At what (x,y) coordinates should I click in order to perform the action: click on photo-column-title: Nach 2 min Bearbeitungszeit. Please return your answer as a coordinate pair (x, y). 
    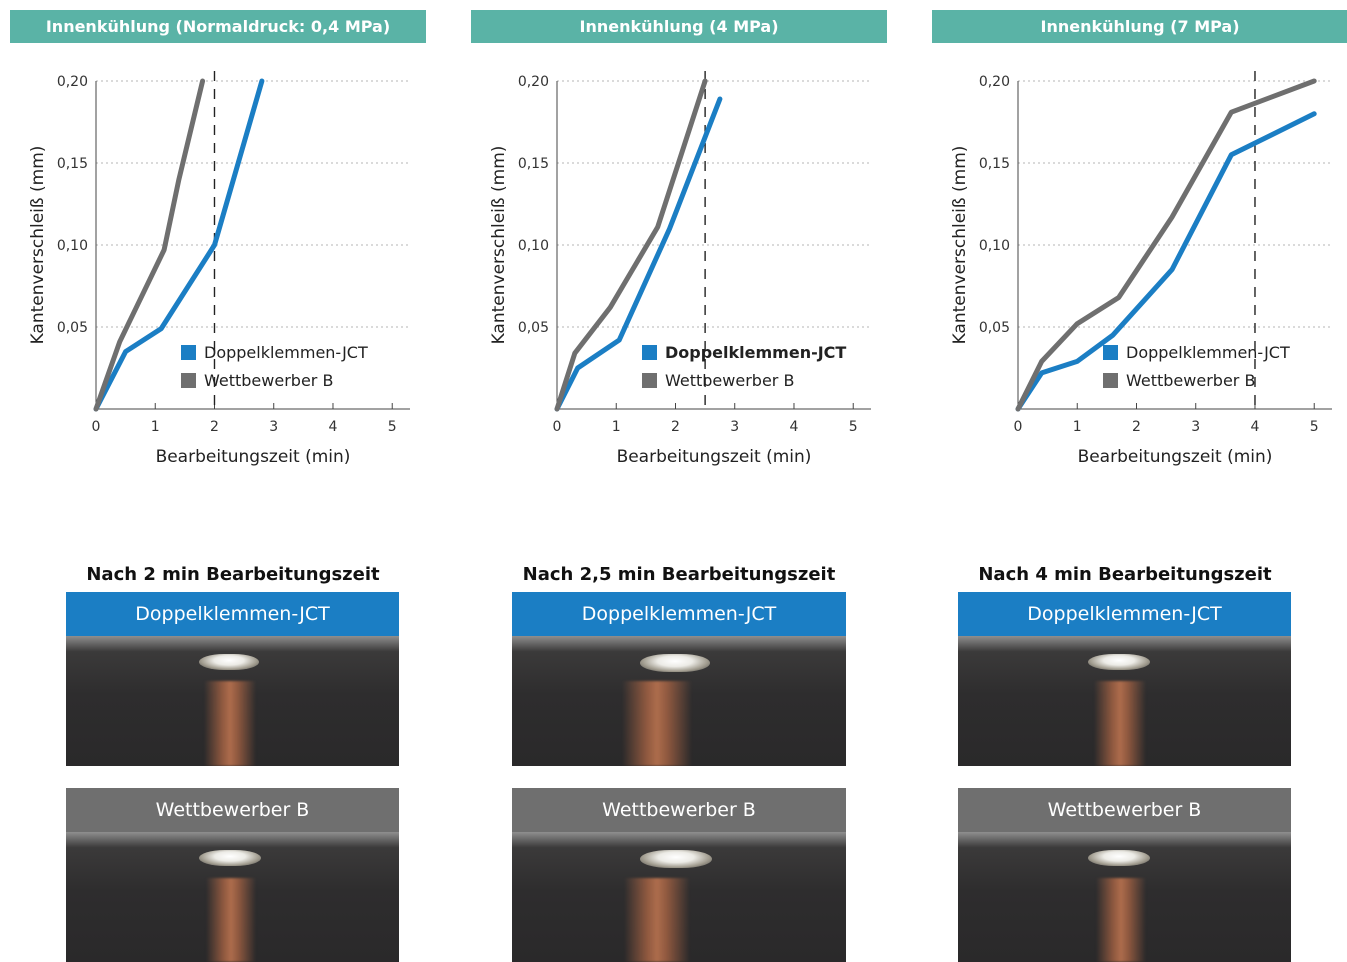
    Looking at the image, I should click on (233, 574).